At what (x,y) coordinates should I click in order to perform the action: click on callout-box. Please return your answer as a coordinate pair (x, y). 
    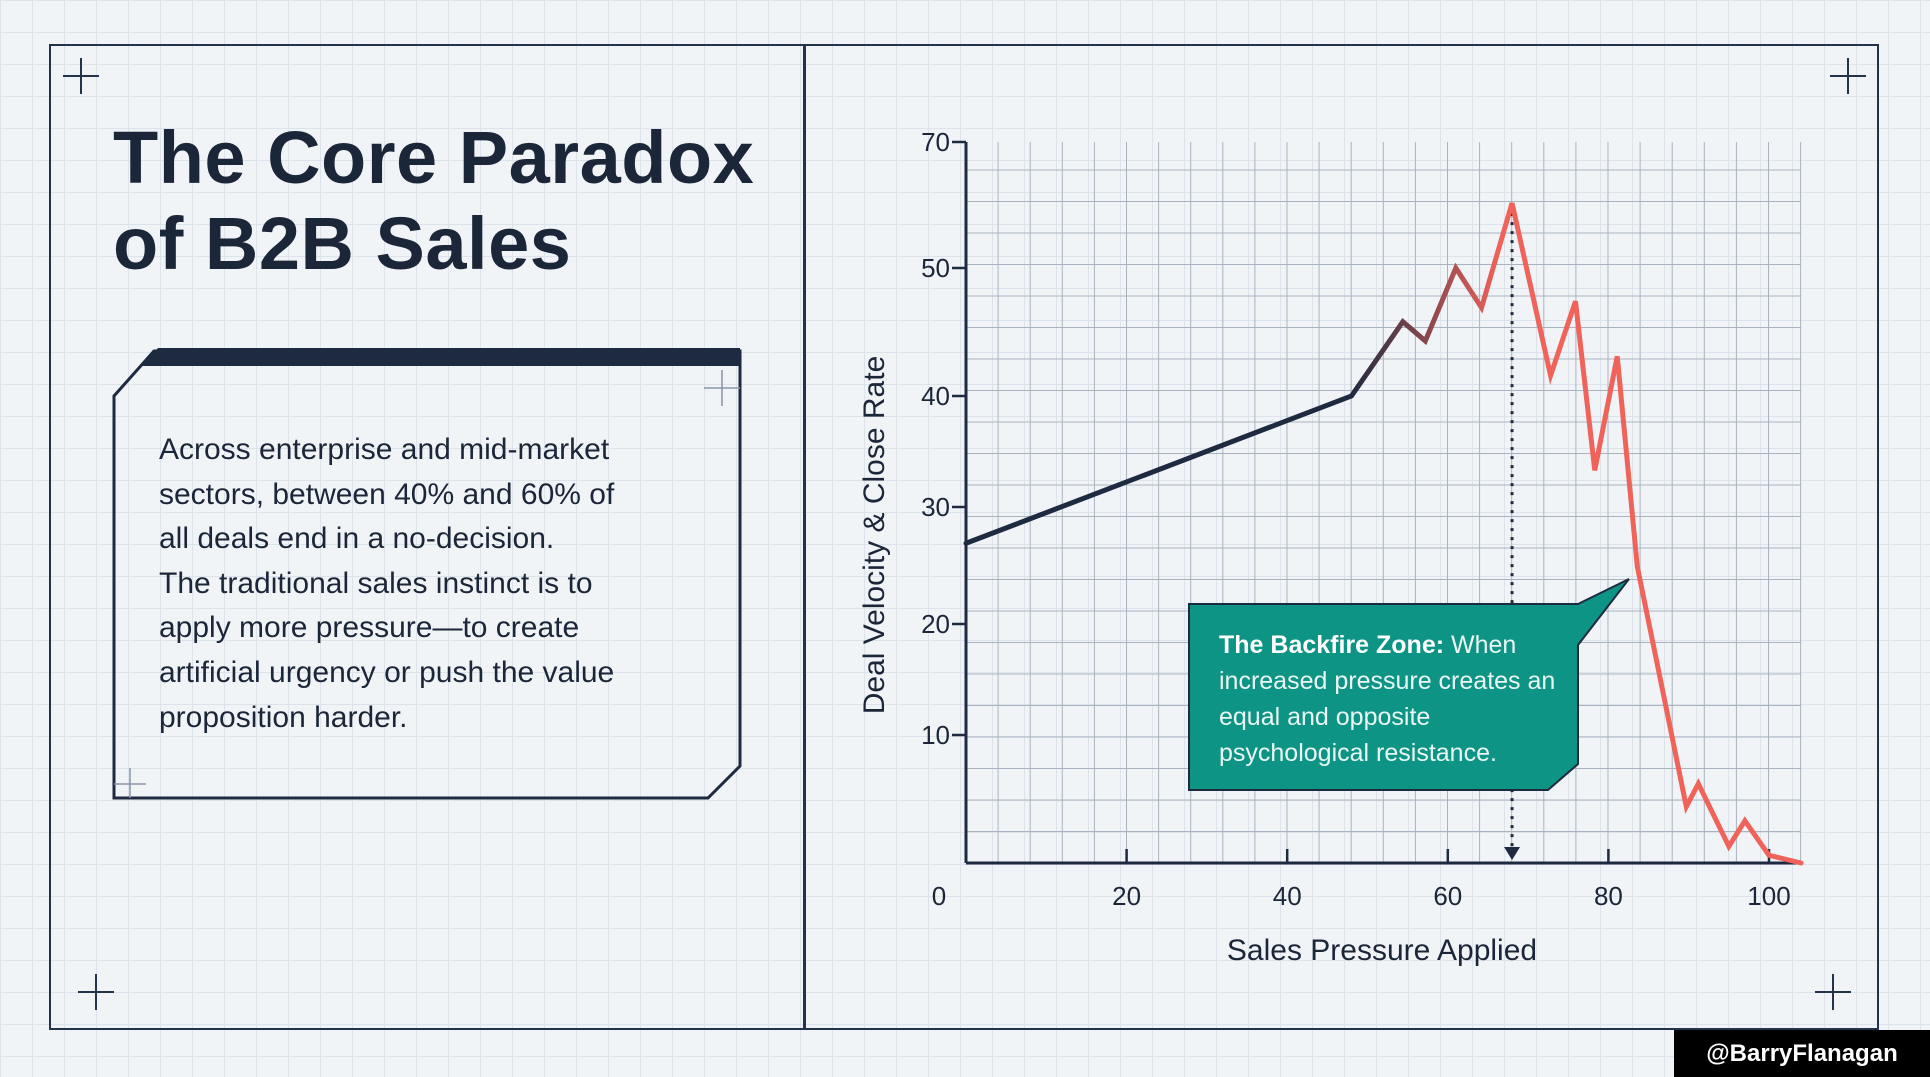
    Looking at the image, I should click on (1409, 684).